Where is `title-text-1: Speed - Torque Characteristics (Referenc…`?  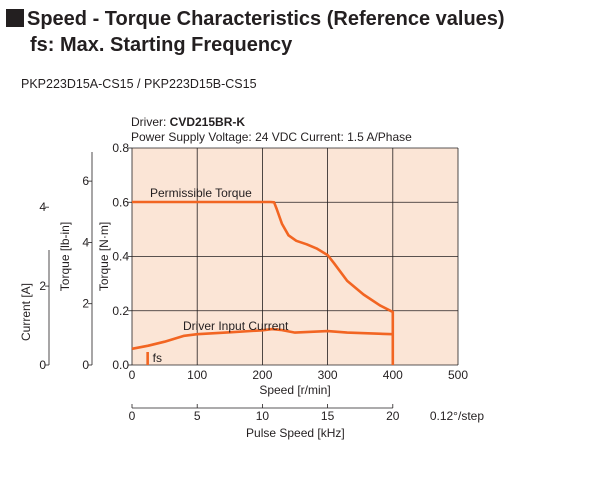
title-text-1: Speed - Torque Characteristics (Referenc… is located at coordinates (266, 19).